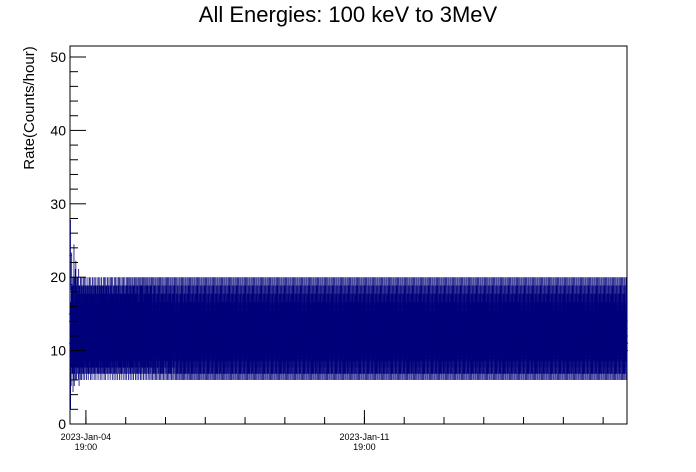 The image size is (696, 472). Describe the element at coordinates (364, 437) in the screenshot. I see `x-tick-label-date: 2023-Jan-11` at that location.